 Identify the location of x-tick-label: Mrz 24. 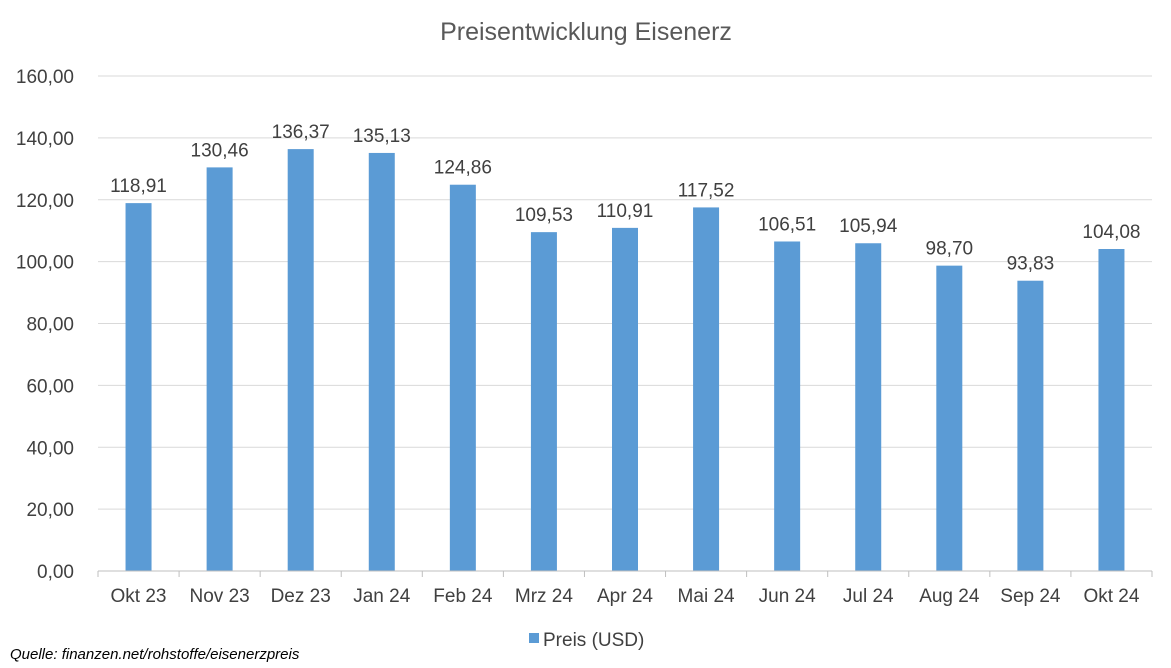
(544, 596).